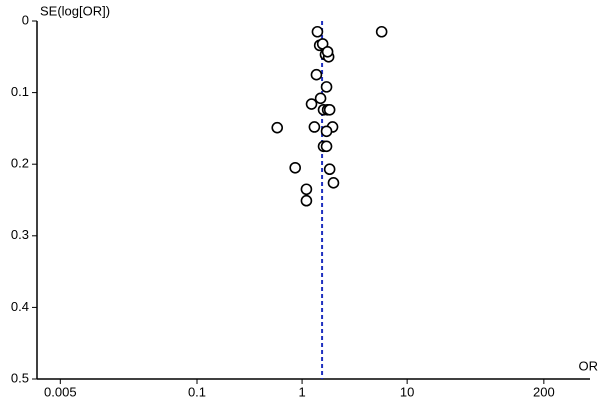 Image resolution: width=602 pixels, height=402 pixels. Describe the element at coordinates (407, 391) in the screenshot. I see `x-tick-label: 10` at that location.